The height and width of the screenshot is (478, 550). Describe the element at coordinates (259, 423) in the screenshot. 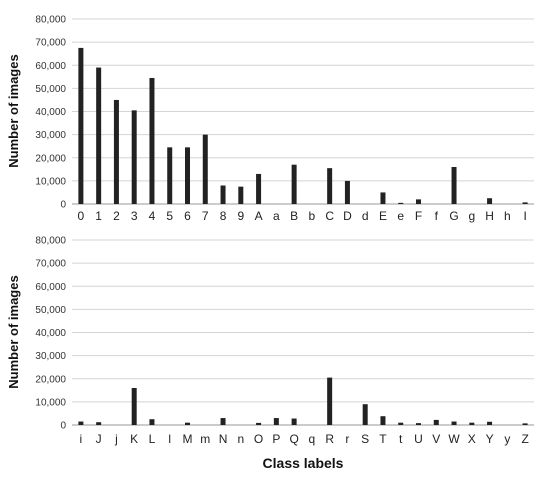

I see `bar-O` at that location.